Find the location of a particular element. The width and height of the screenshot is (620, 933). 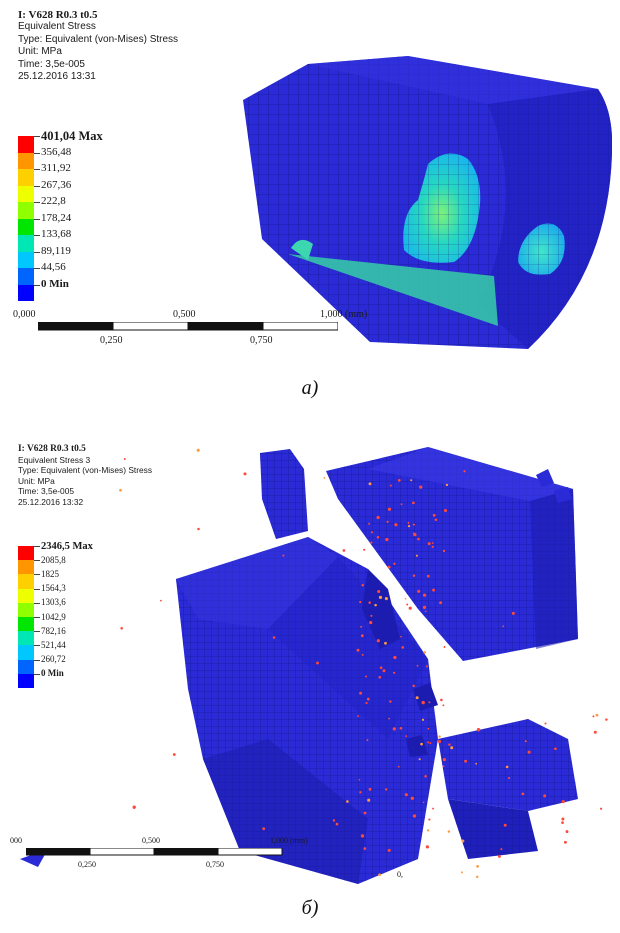

panel_b-legend-label: 260,72 is located at coordinates (53, 659).